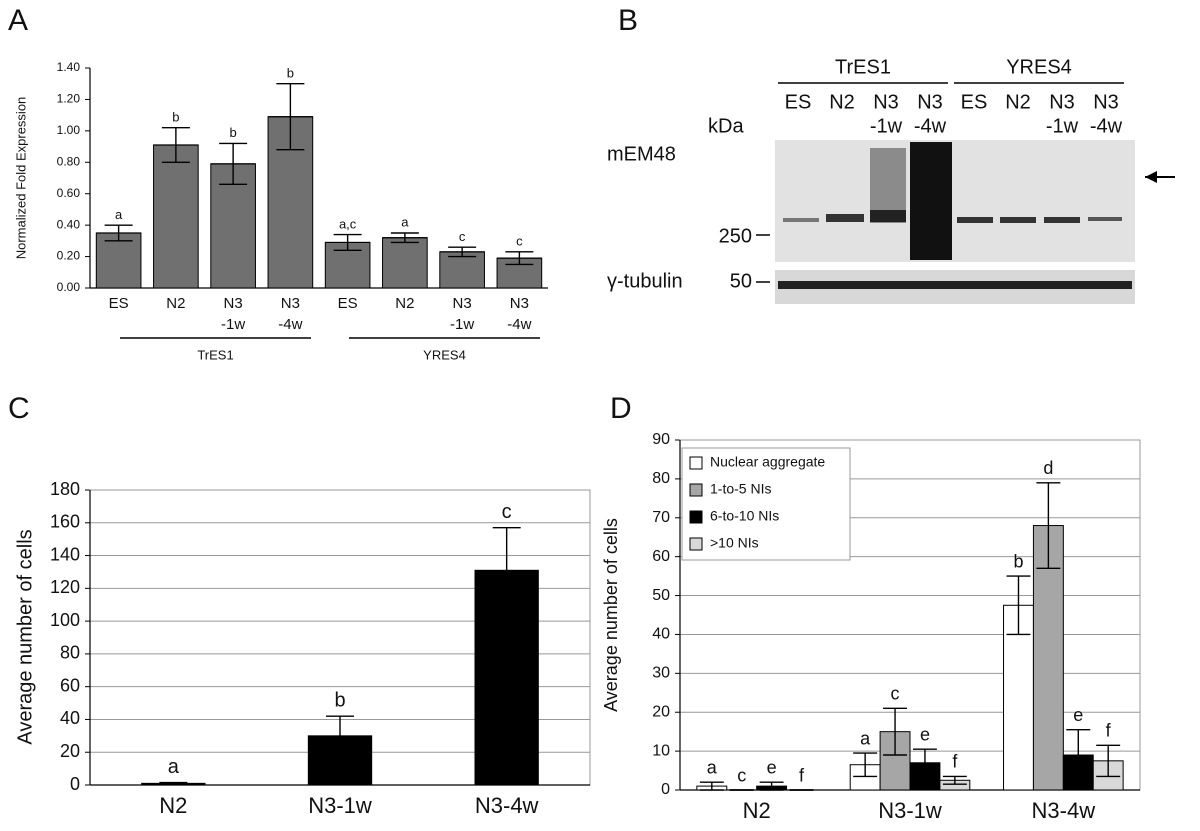 The image size is (1200, 831). I want to click on loading-label: γ-tubulin, so click(645, 281).